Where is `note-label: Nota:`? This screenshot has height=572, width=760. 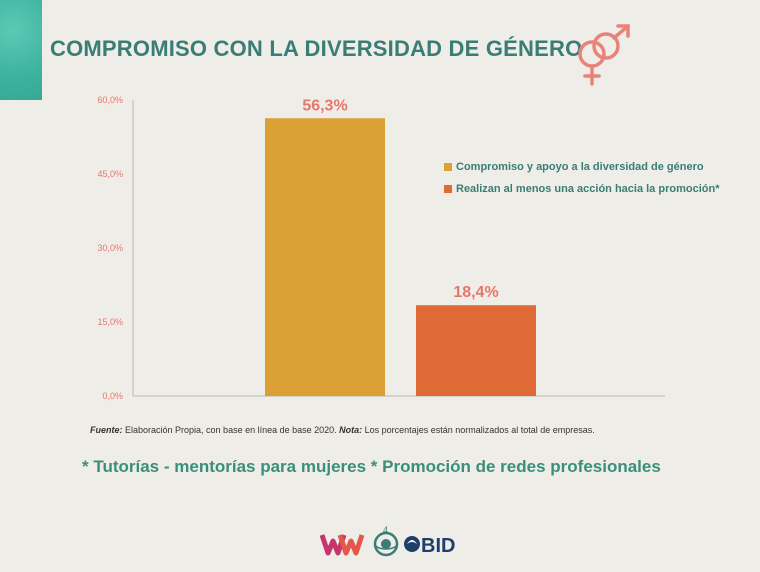
note-label: Nota: is located at coordinates (351, 430).